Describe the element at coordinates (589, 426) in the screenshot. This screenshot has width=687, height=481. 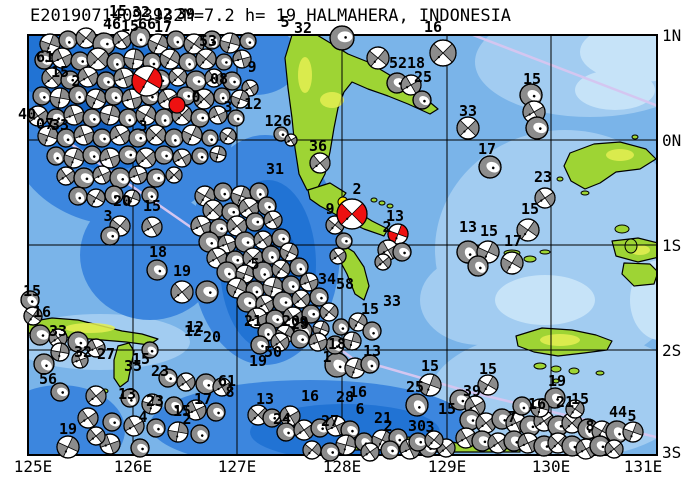
I see `depth-label: 8` at that location.